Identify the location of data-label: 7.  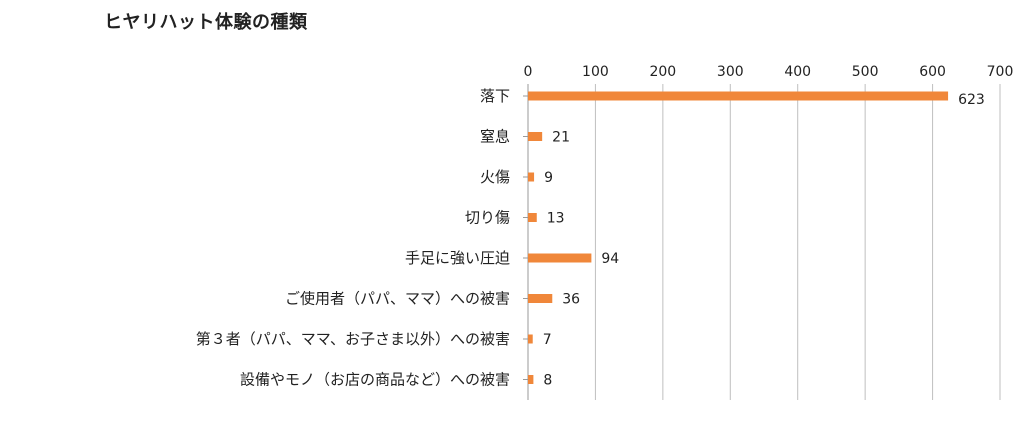
(547, 340).